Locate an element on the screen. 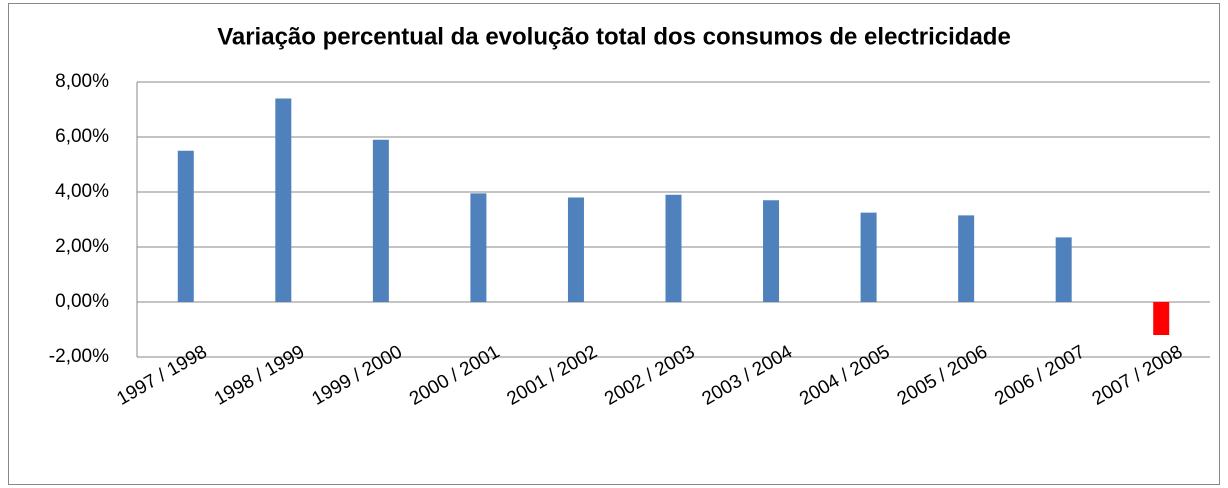 The image size is (1228, 488). y-tick-label: 2,00% is located at coordinates (82, 246).